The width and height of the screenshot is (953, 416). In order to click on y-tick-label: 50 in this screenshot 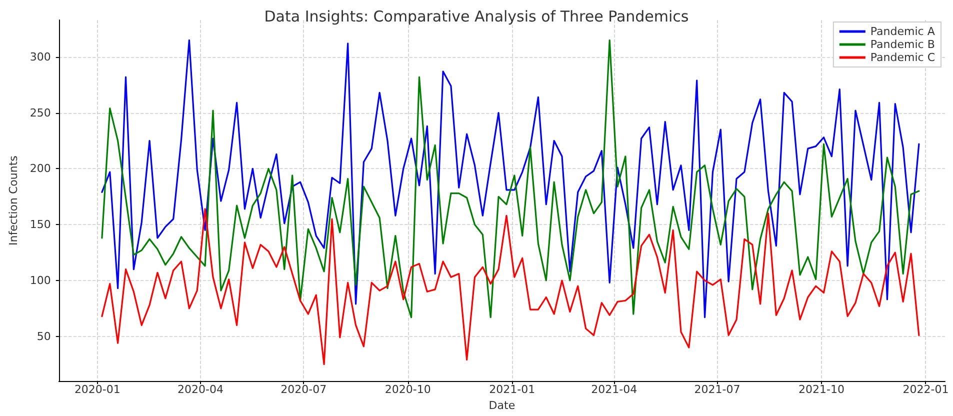, I will do `click(43, 336)`.